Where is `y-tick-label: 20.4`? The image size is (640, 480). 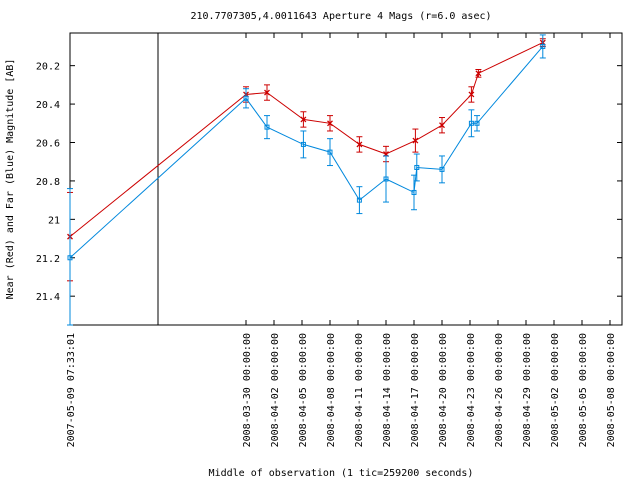
y-tick-label: 20.4 is located at coordinates (48, 105).